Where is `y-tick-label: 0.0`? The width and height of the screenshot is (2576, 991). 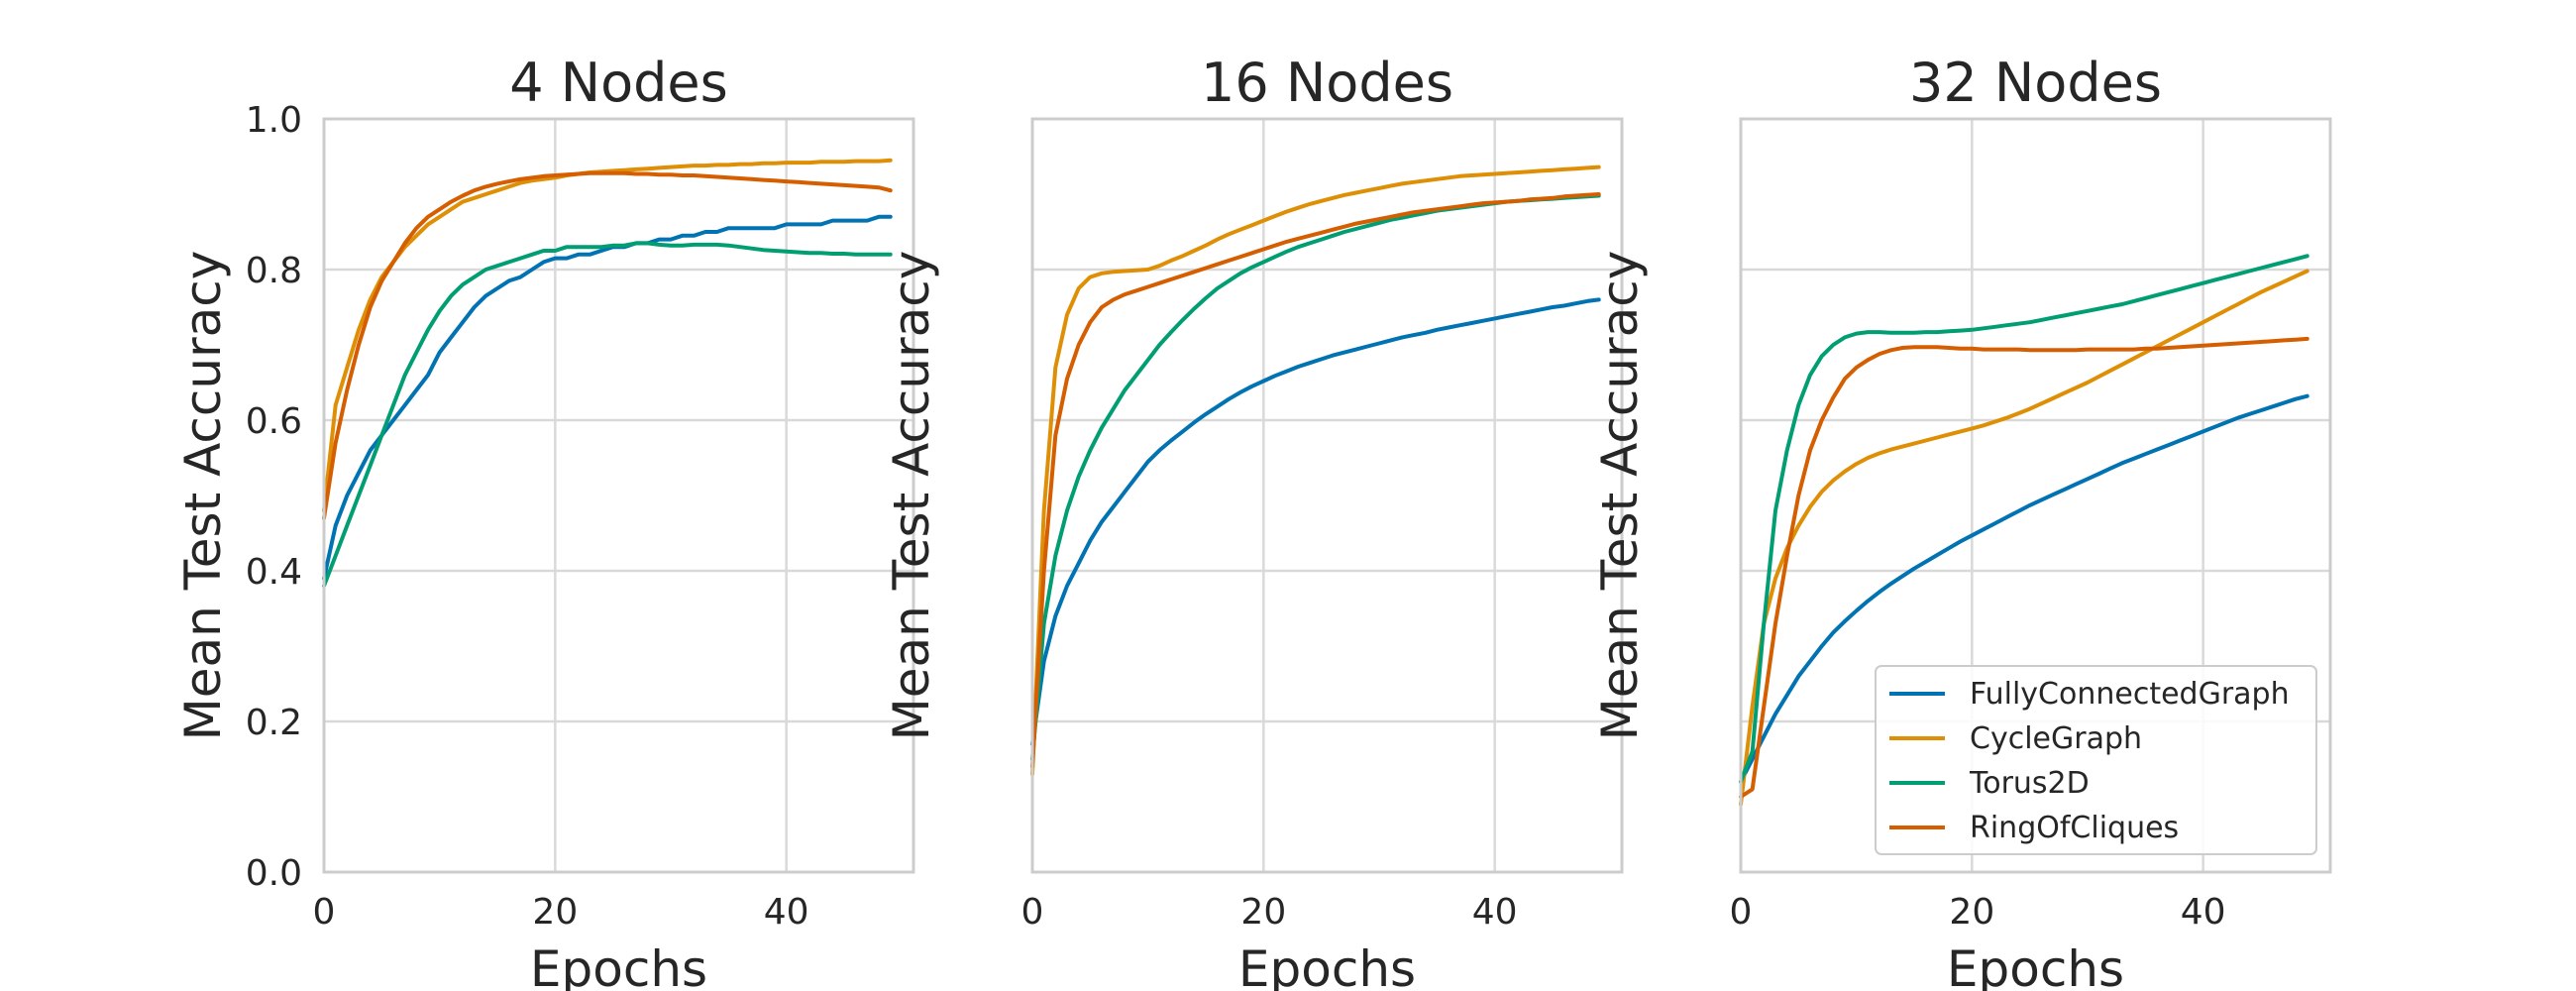
y-tick-label: 0.0 is located at coordinates (274, 873).